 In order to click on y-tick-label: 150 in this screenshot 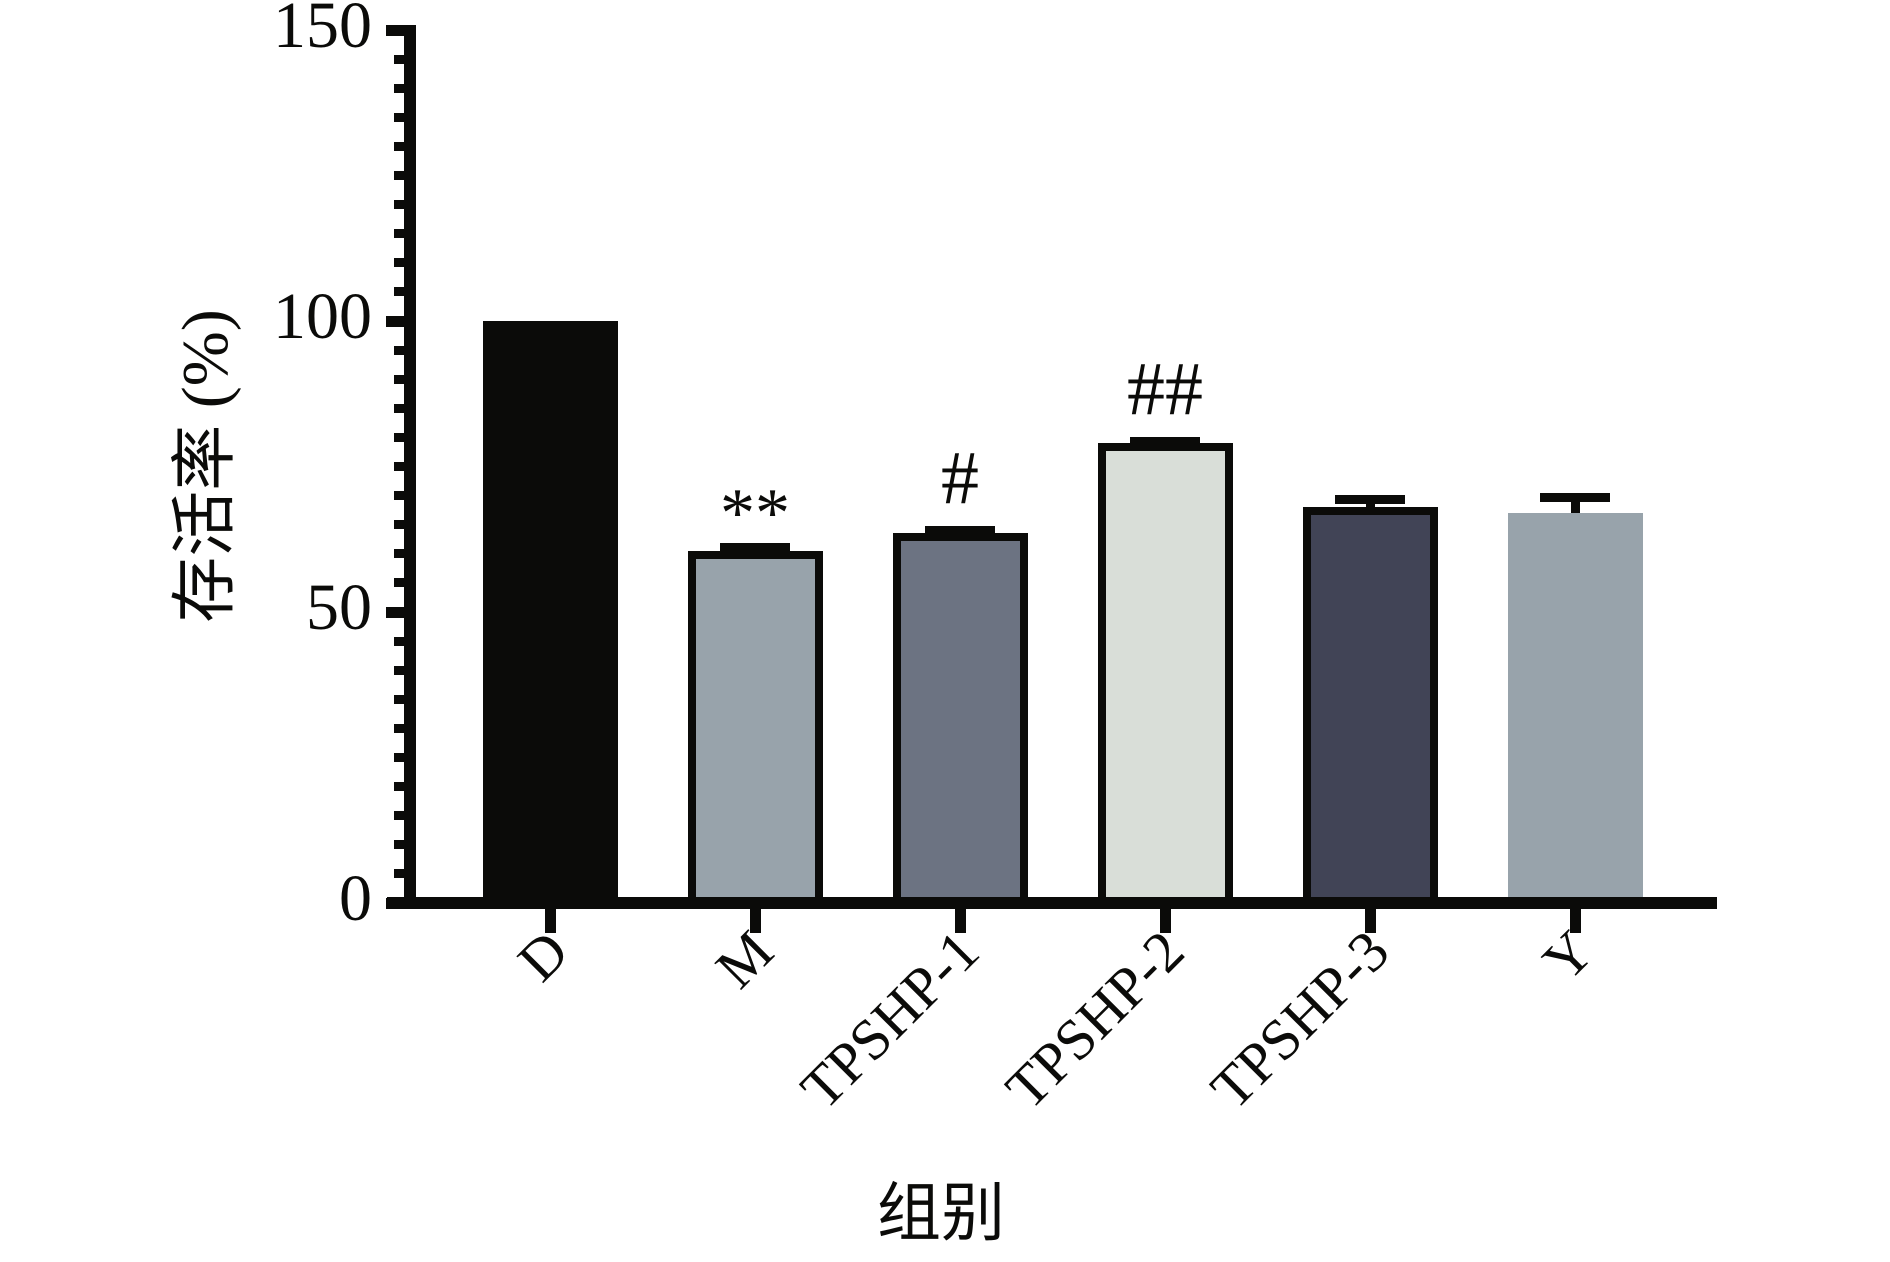, I will do `click(322, 31)`.